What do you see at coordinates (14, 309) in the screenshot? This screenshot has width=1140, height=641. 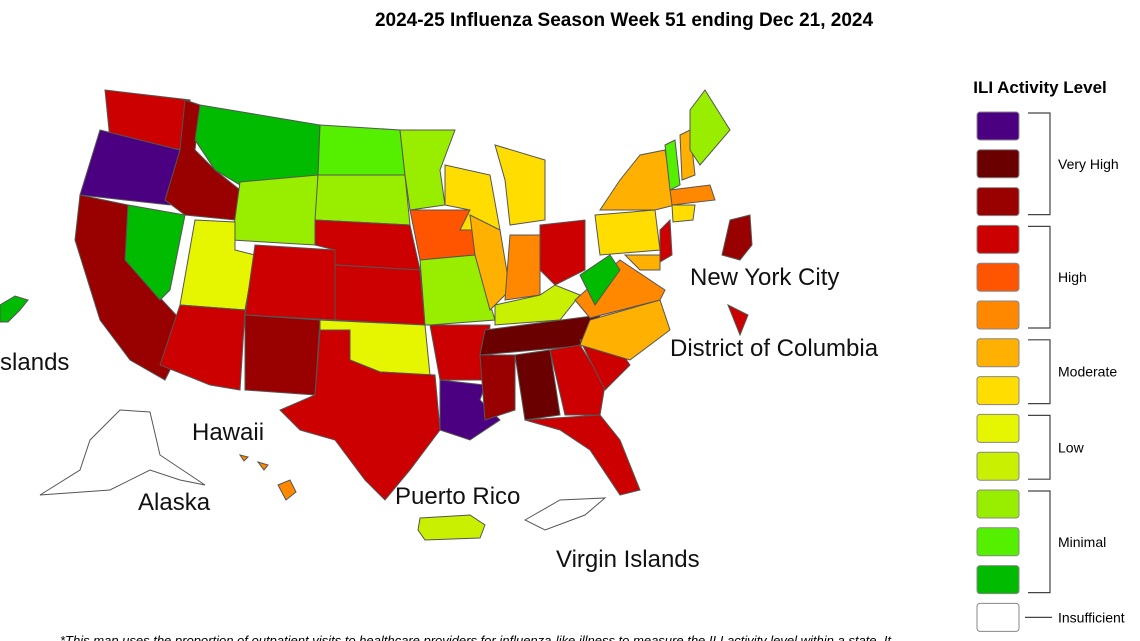 I see `mariana-islands` at bounding box center [14, 309].